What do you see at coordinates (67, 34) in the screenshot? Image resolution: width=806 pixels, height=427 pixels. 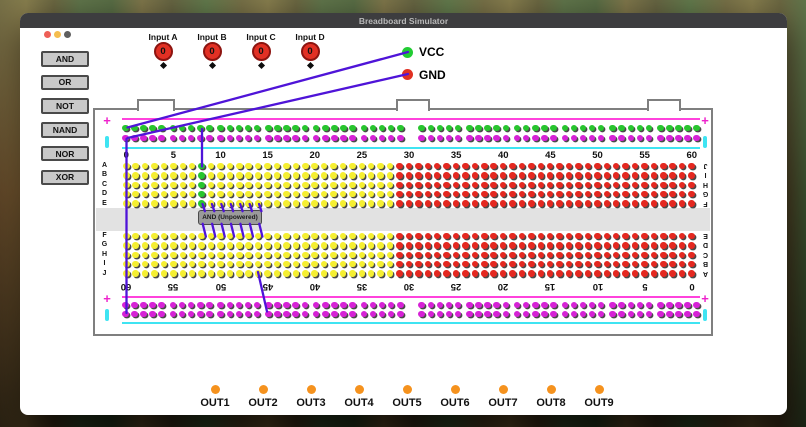 I see `zoom-window-icon` at bounding box center [67, 34].